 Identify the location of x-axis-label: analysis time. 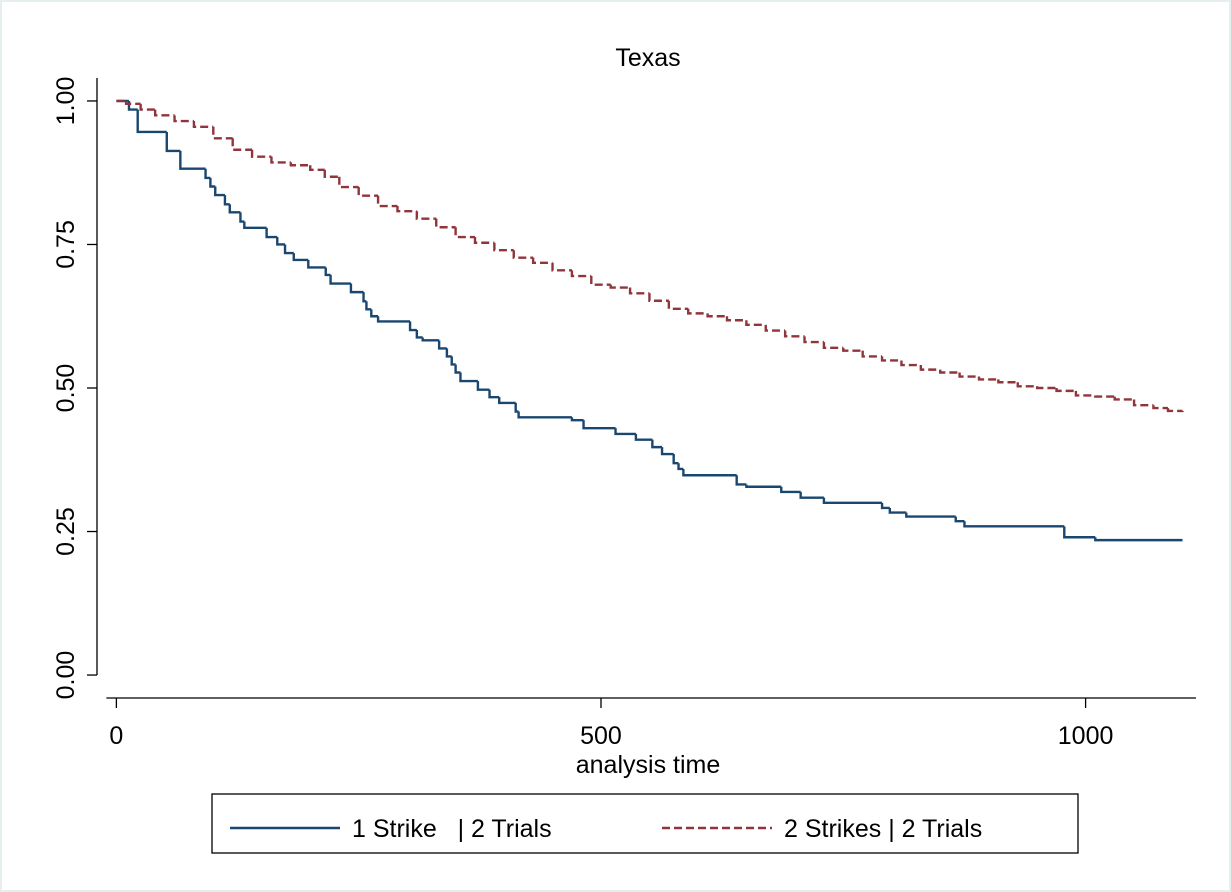
(648, 765).